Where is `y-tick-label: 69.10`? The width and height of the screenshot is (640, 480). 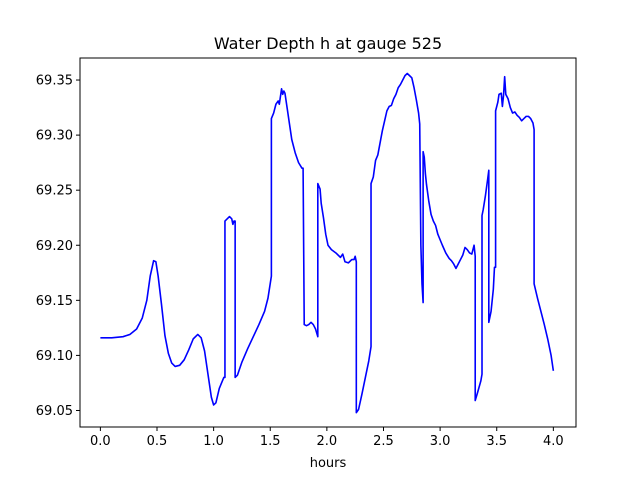
y-tick-label: 69.10 is located at coordinates (54, 356).